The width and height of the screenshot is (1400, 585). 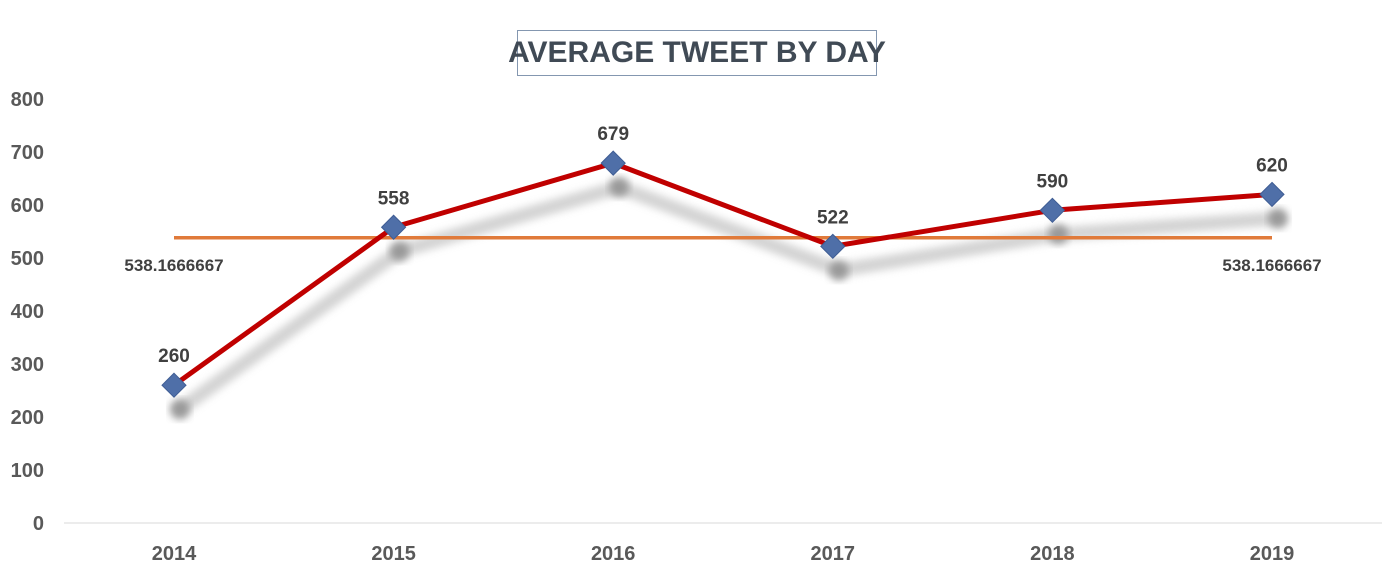 What do you see at coordinates (27, 471) in the screenshot?
I see `y-tick-label: 100` at bounding box center [27, 471].